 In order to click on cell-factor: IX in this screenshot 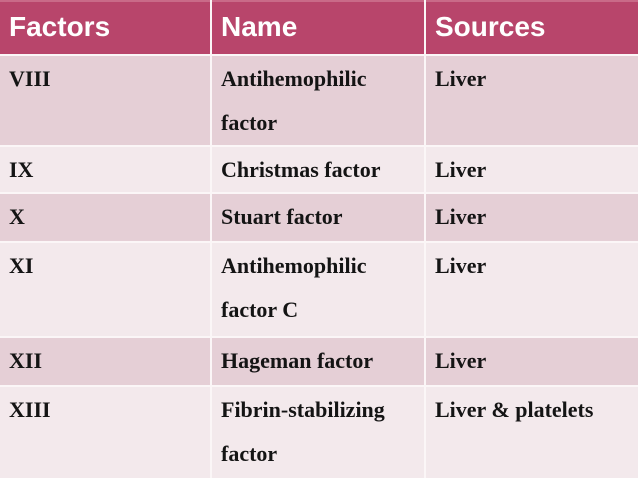, I will do `click(106, 170)`.